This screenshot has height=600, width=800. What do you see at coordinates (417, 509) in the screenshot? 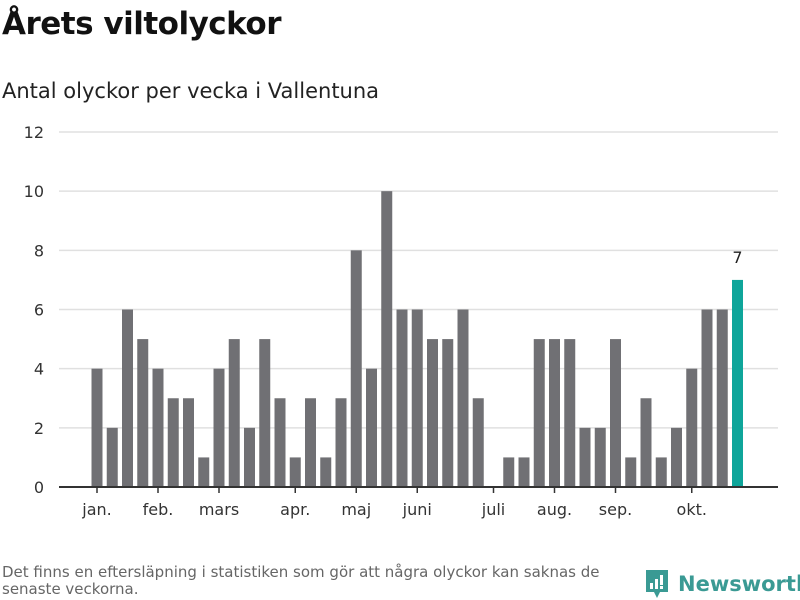
I see `x-tick-label: juni` at bounding box center [417, 509].